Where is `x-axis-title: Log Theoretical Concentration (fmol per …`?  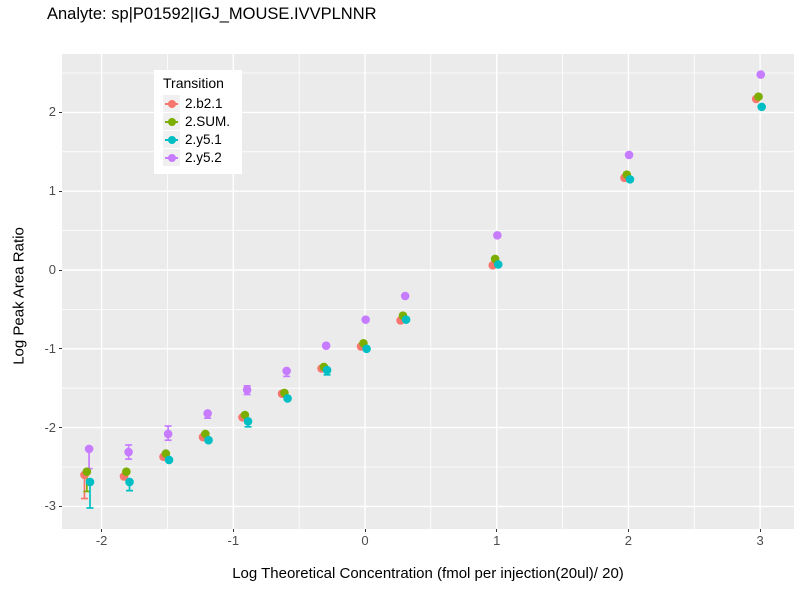
x-axis-title: Log Theoretical Concentration (fmol per … is located at coordinates (428, 573).